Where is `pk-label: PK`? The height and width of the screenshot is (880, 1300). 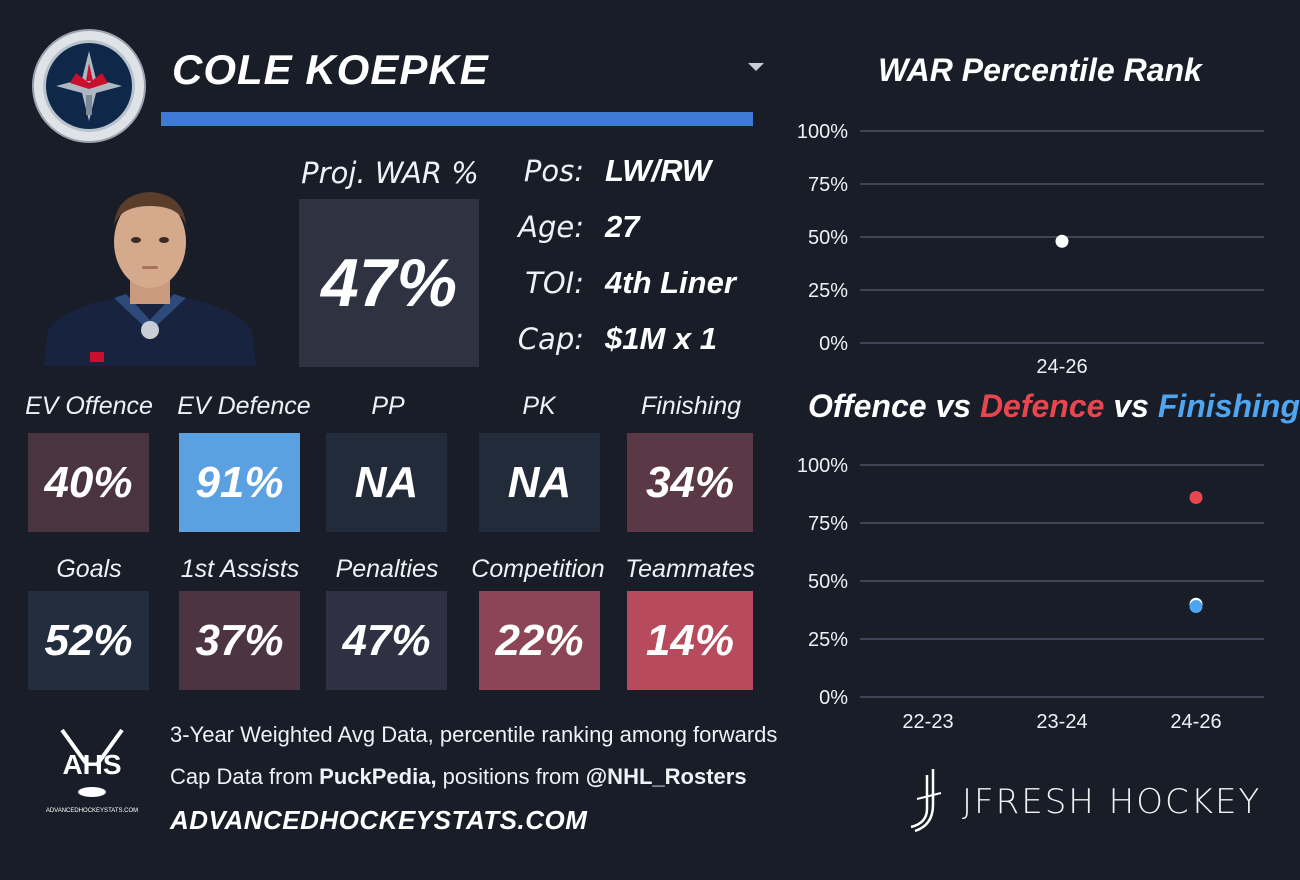 pk-label: PK is located at coordinates (539, 406).